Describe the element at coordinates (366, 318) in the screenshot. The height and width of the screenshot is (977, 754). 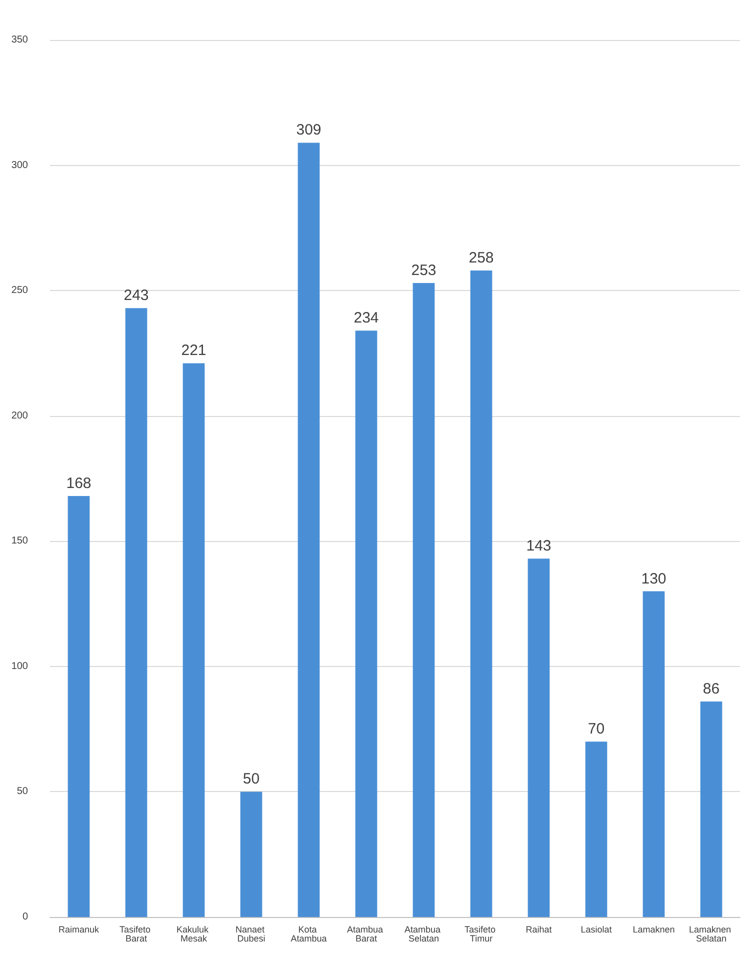
I see `data-label: 234` at that location.